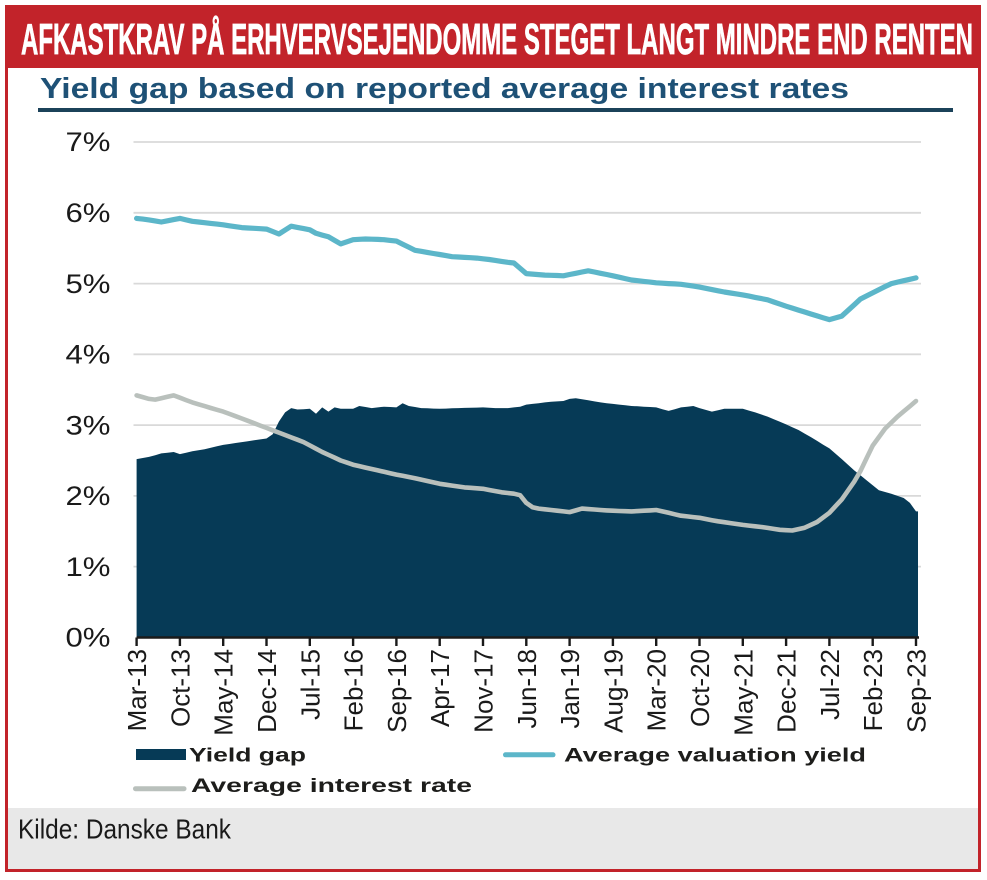 The width and height of the screenshot is (987, 880). Describe the element at coordinates (125, 829) in the screenshot. I see `svg-text: Kilde: Danske Bank` at that location.